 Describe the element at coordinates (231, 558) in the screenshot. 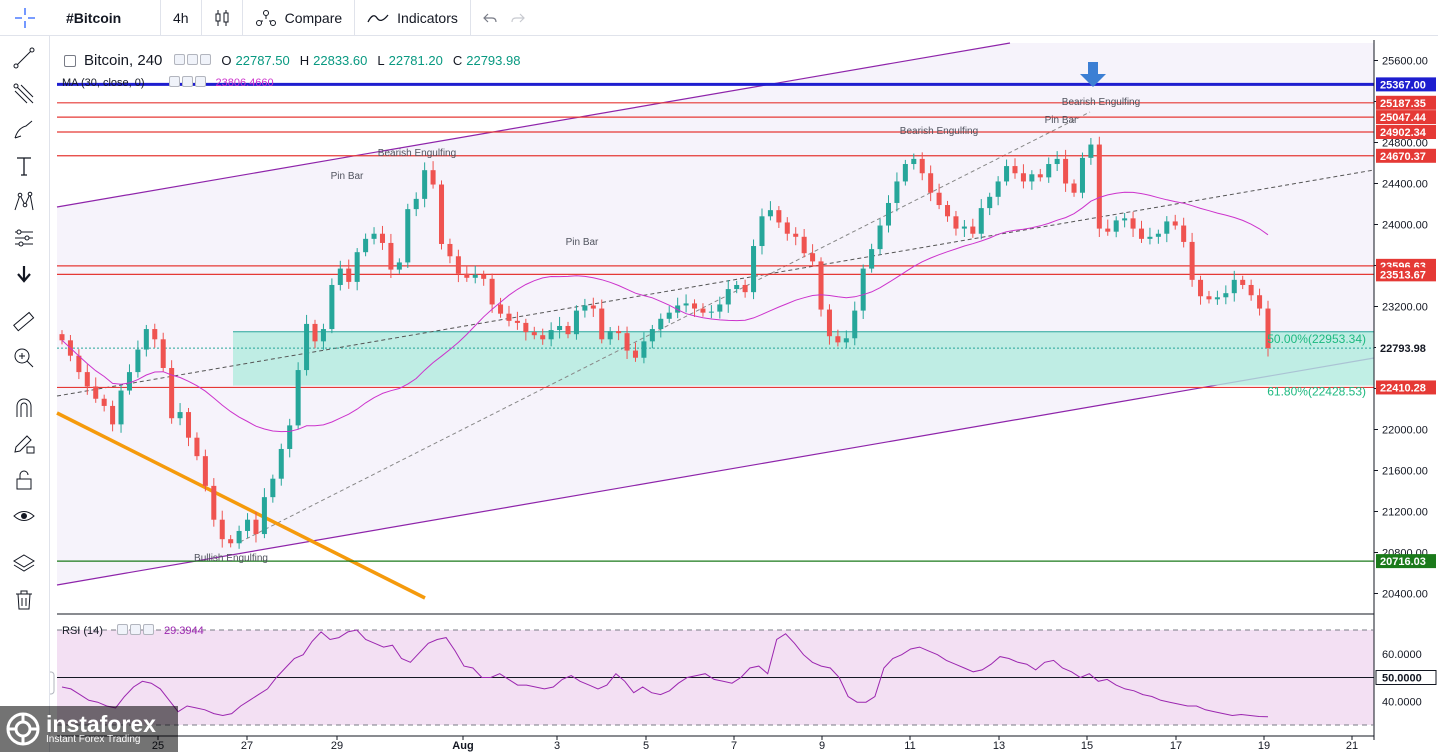

I see `pattern-annotation: Bullish Engulfing` at that location.